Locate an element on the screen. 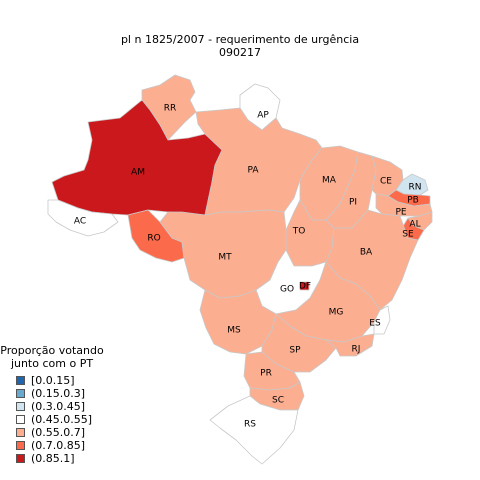  state-label-se: SE is located at coordinates (408, 235).